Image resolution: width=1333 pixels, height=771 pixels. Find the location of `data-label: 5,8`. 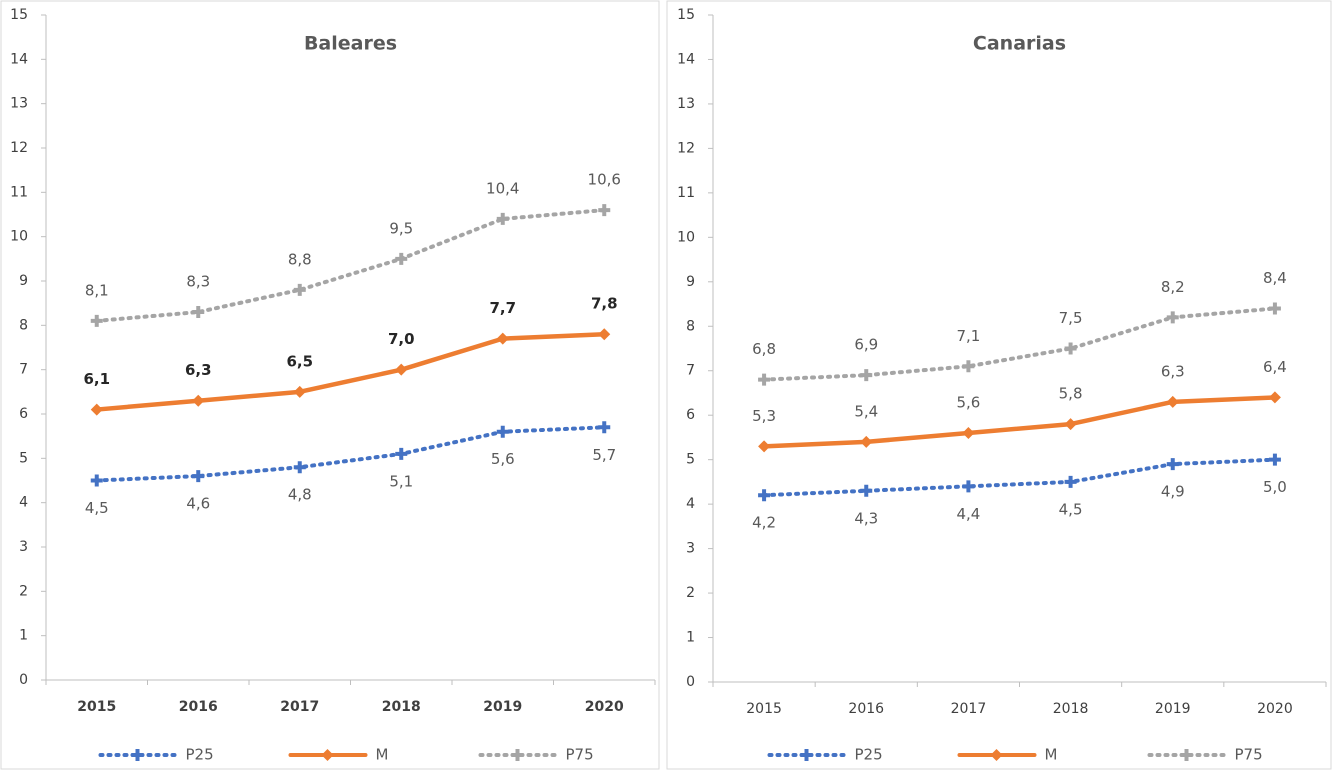

data-label: 5,8 is located at coordinates (1071, 394).